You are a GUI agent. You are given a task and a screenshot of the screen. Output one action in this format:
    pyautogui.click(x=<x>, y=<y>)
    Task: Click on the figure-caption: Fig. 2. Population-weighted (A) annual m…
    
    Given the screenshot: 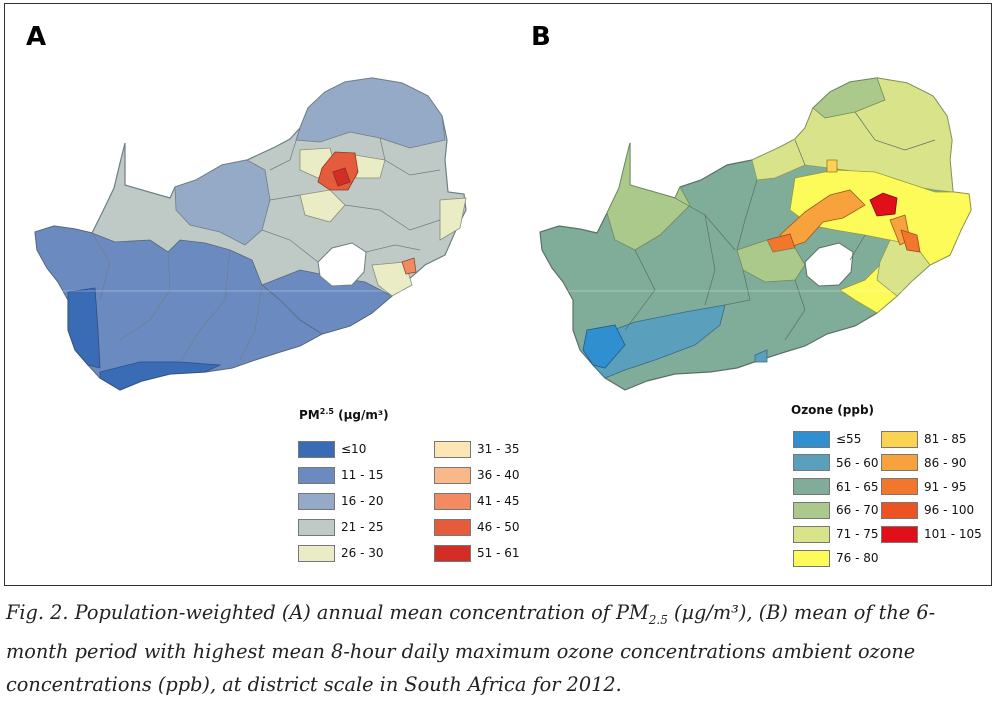 What is the action you would take?
    pyautogui.click(x=500, y=649)
    